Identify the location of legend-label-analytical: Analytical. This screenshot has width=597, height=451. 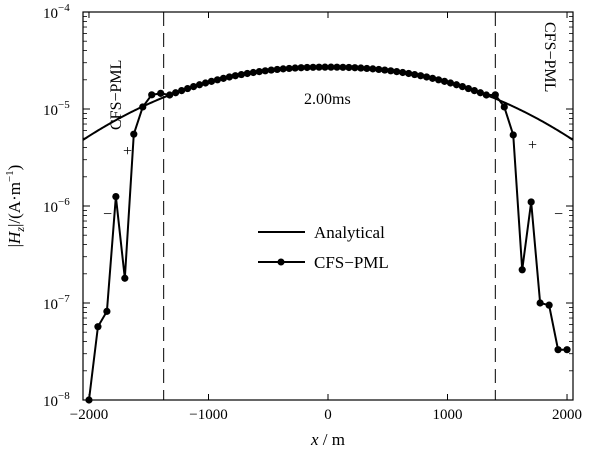
(349, 232).